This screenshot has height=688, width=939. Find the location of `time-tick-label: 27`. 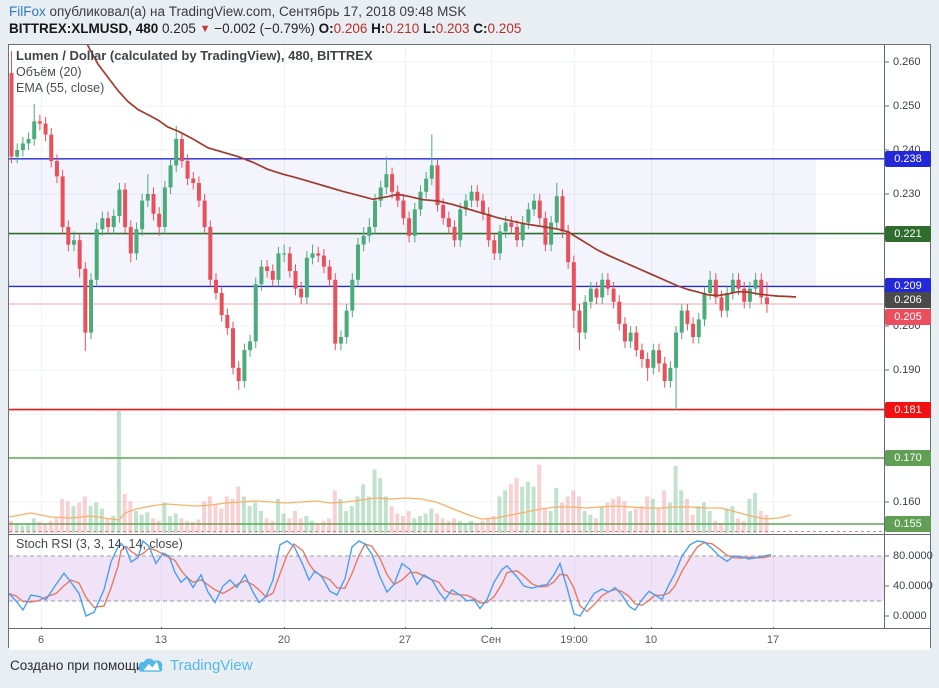

time-tick-label: 27 is located at coordinates (405, 640).